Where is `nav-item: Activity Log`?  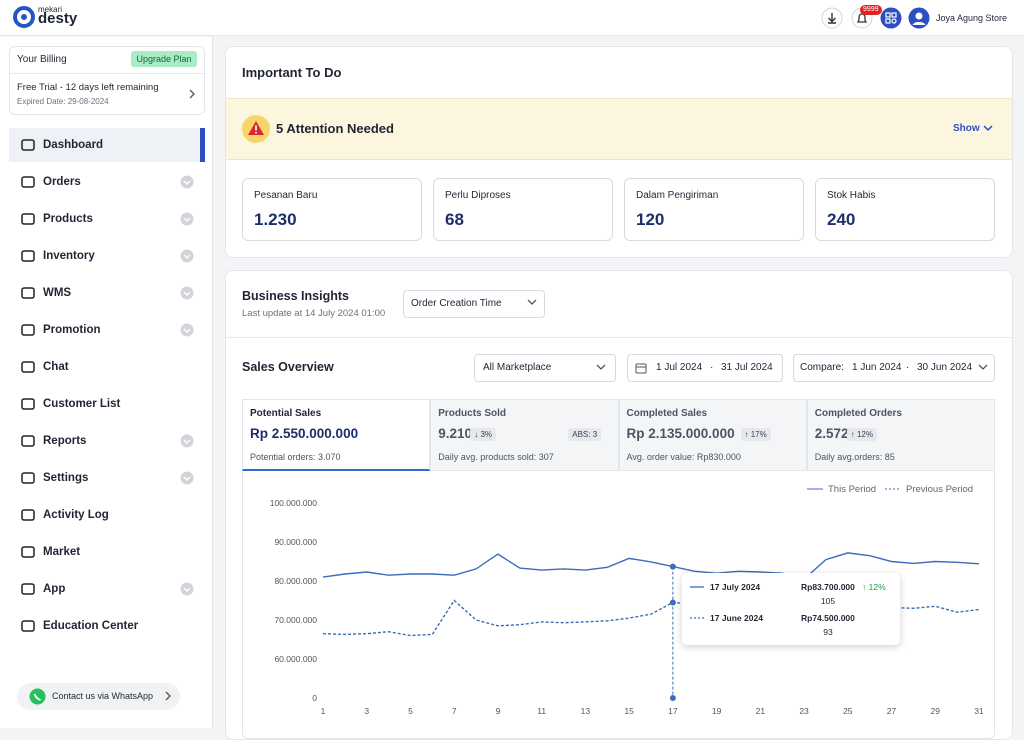 nav-item: Activity Log is located at coordinates (76, 515).